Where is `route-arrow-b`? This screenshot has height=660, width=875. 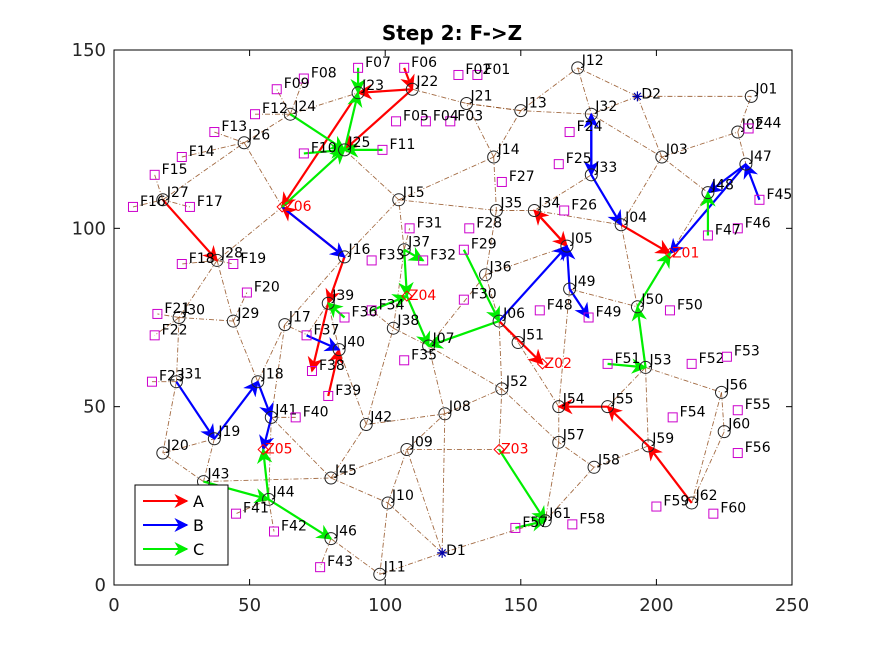
route-arrow-b is located at coordinates (236, 410).